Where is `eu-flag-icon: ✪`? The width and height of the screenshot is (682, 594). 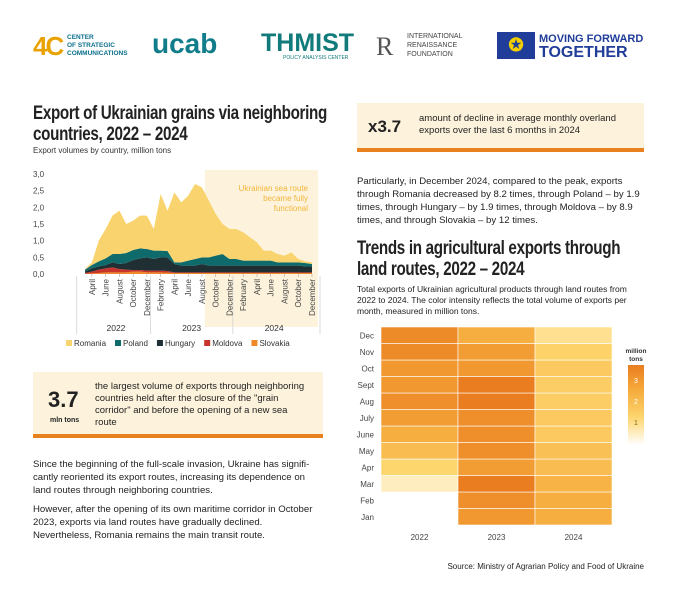
eu-flag-icon: ✪ is located at coordinates (516, 45).